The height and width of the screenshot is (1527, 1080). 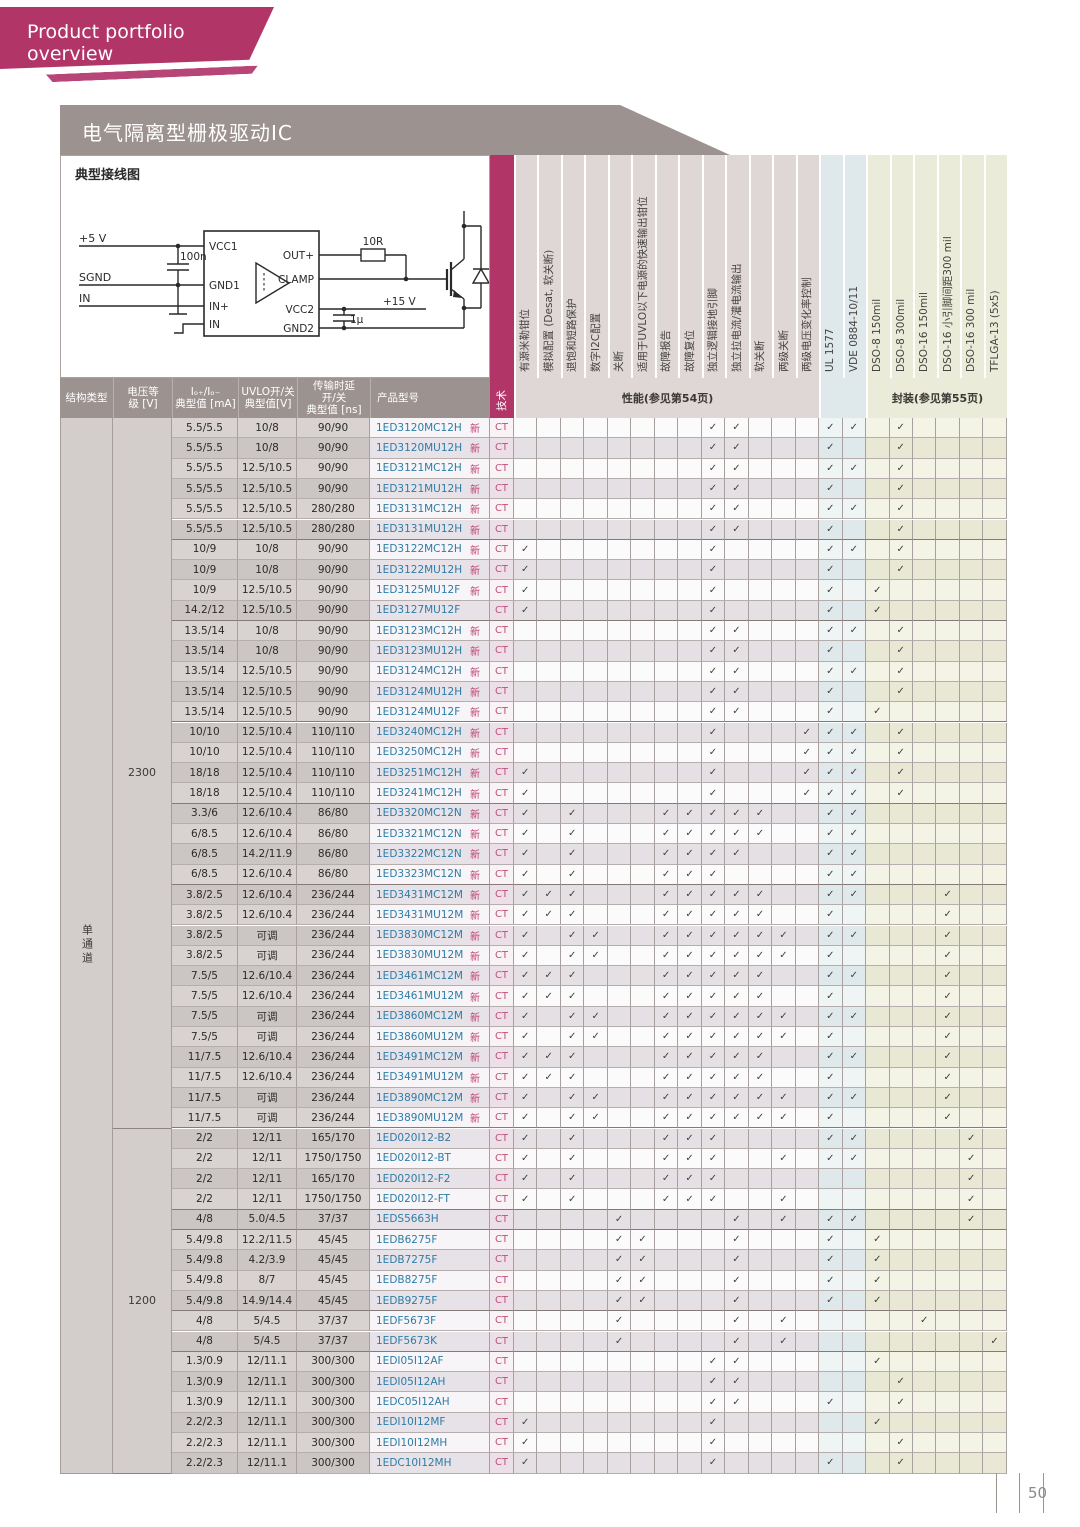 What do you see at coordinates (419, 853) in the screenshot?
I see `product-link: 1ED3322MC12N` at bounding box center [419, 853].